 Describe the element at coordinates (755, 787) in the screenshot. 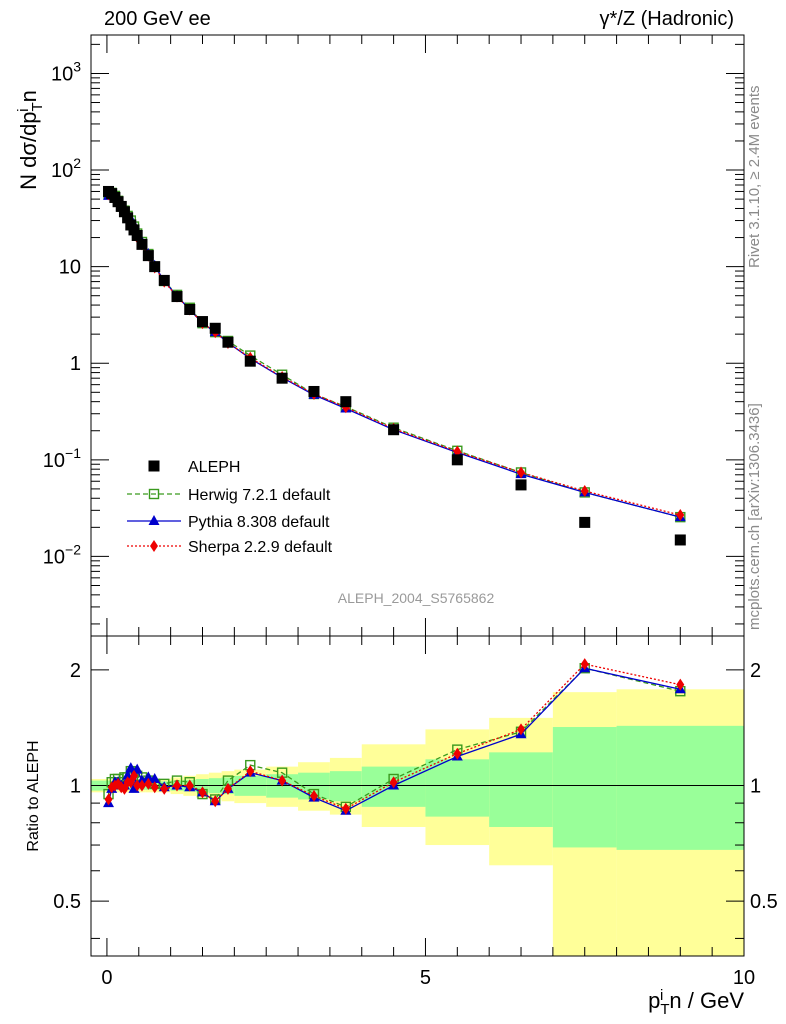

I see `ratio-y-tick-label-right: 1` at that location.